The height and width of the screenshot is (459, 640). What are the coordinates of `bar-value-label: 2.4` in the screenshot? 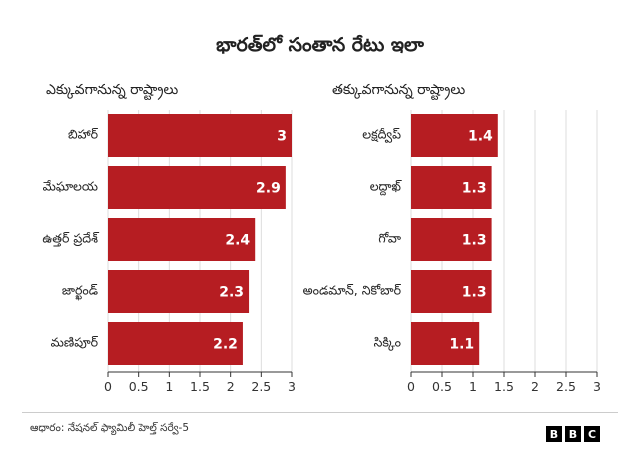 It's located at (237, 241).